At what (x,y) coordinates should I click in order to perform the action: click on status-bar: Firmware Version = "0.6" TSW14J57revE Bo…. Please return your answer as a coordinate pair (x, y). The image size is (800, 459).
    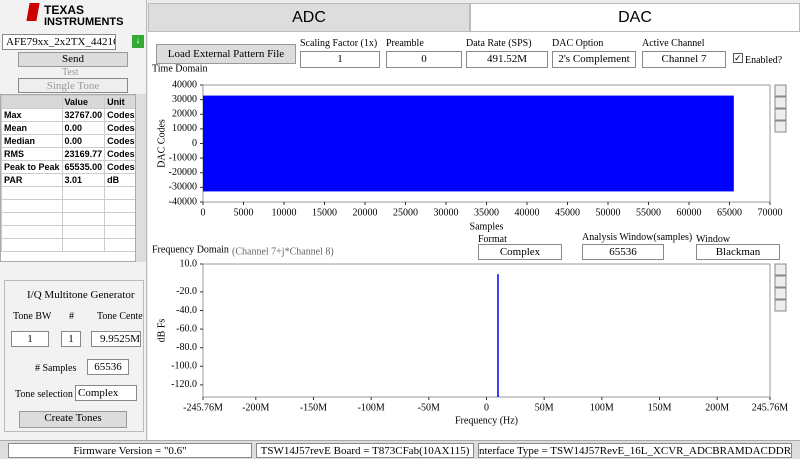
    Looking at the image, I should click on (400, 449).